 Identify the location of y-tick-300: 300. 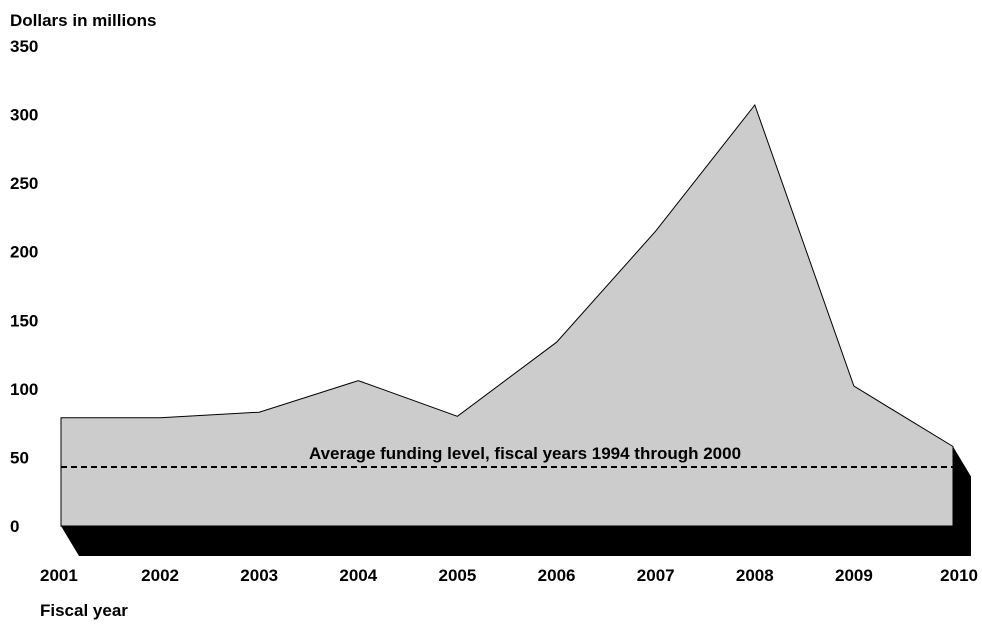
(24, 115).